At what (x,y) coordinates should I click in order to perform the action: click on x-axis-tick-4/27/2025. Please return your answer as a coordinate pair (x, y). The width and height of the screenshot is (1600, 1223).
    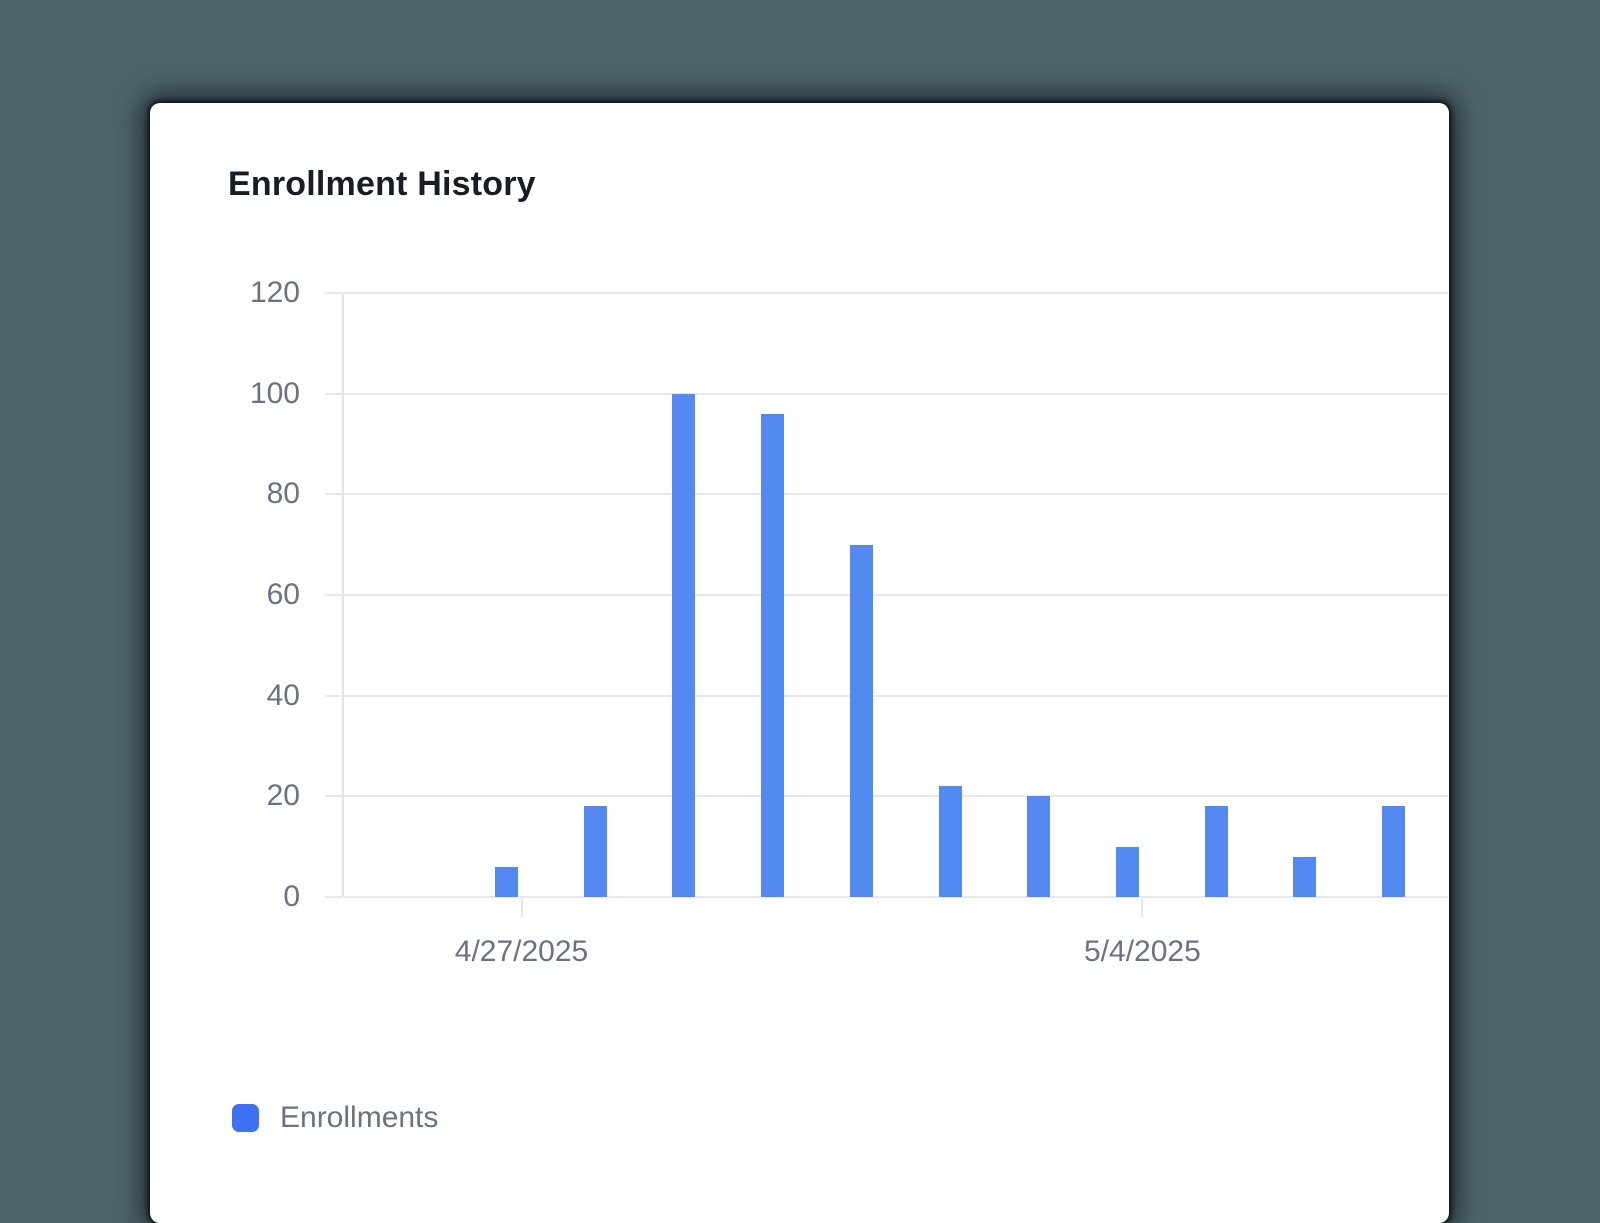
    Looking at the image, I should click on (521, 907).